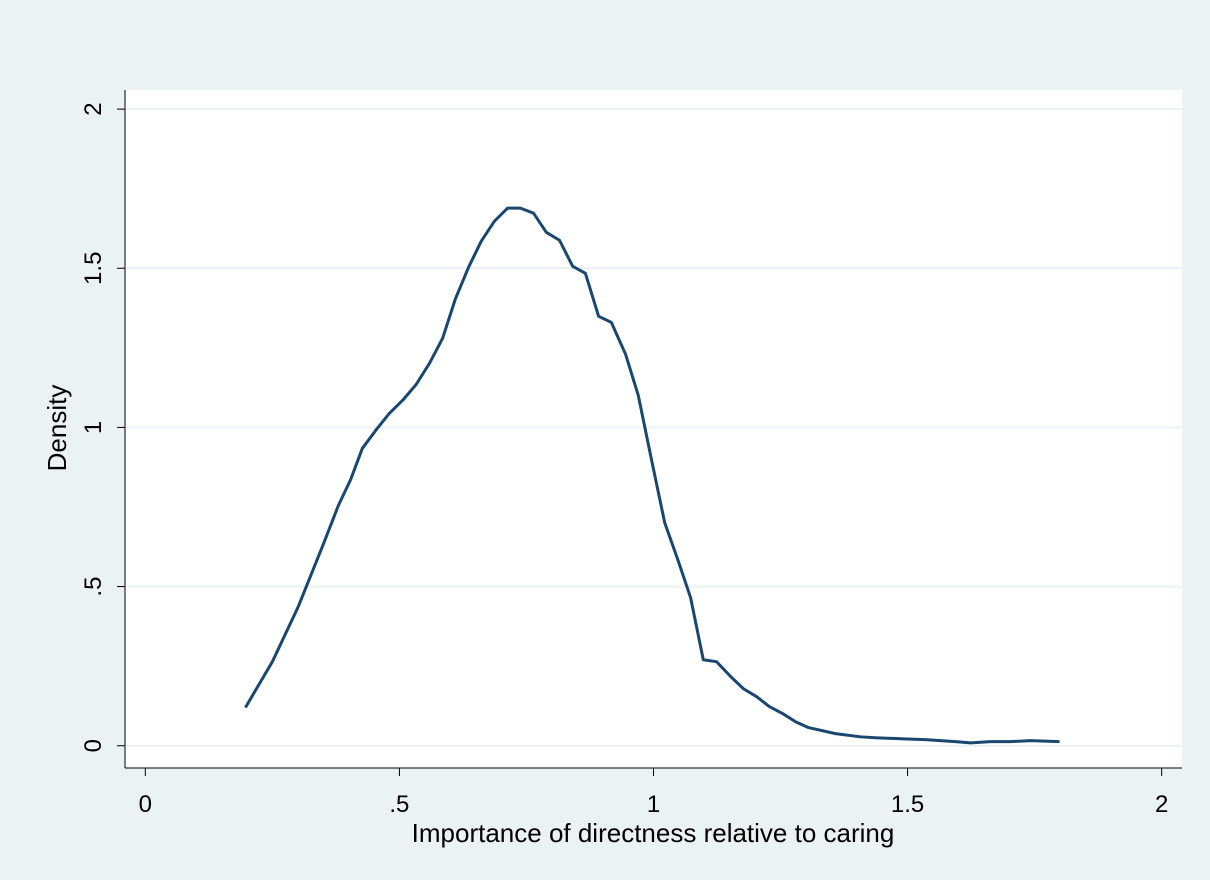 This screenshot has height=880, width=1210. What do you see at coordinates (93, 268) in the screenshot?
I see `y-tick-label: 1.5` at bounding box center [93, 268].